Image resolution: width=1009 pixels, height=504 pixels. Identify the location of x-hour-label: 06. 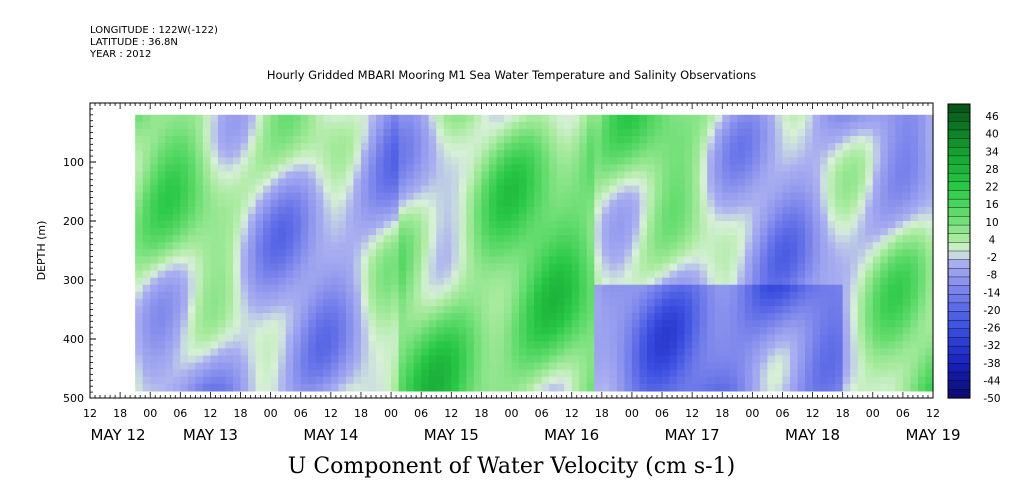
(903, 413).